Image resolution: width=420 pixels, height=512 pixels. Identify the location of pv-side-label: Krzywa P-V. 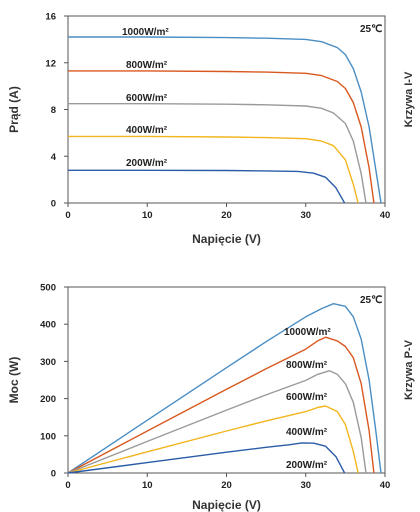
(409, 369).